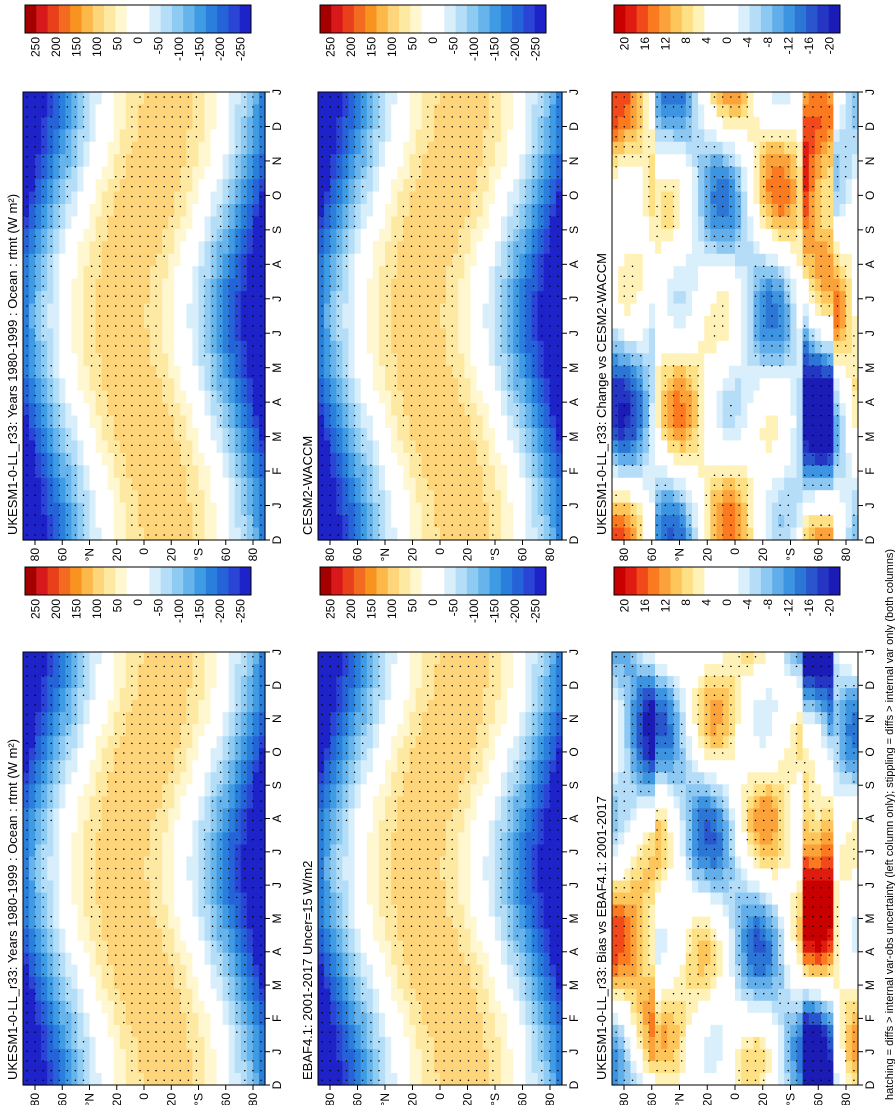 Image resolution: width=895 pixels, height=1105 pixels. Describe the element at coordinates (440, 1096) in the screenshot. I see `lat-tick-label: 0` at that location.